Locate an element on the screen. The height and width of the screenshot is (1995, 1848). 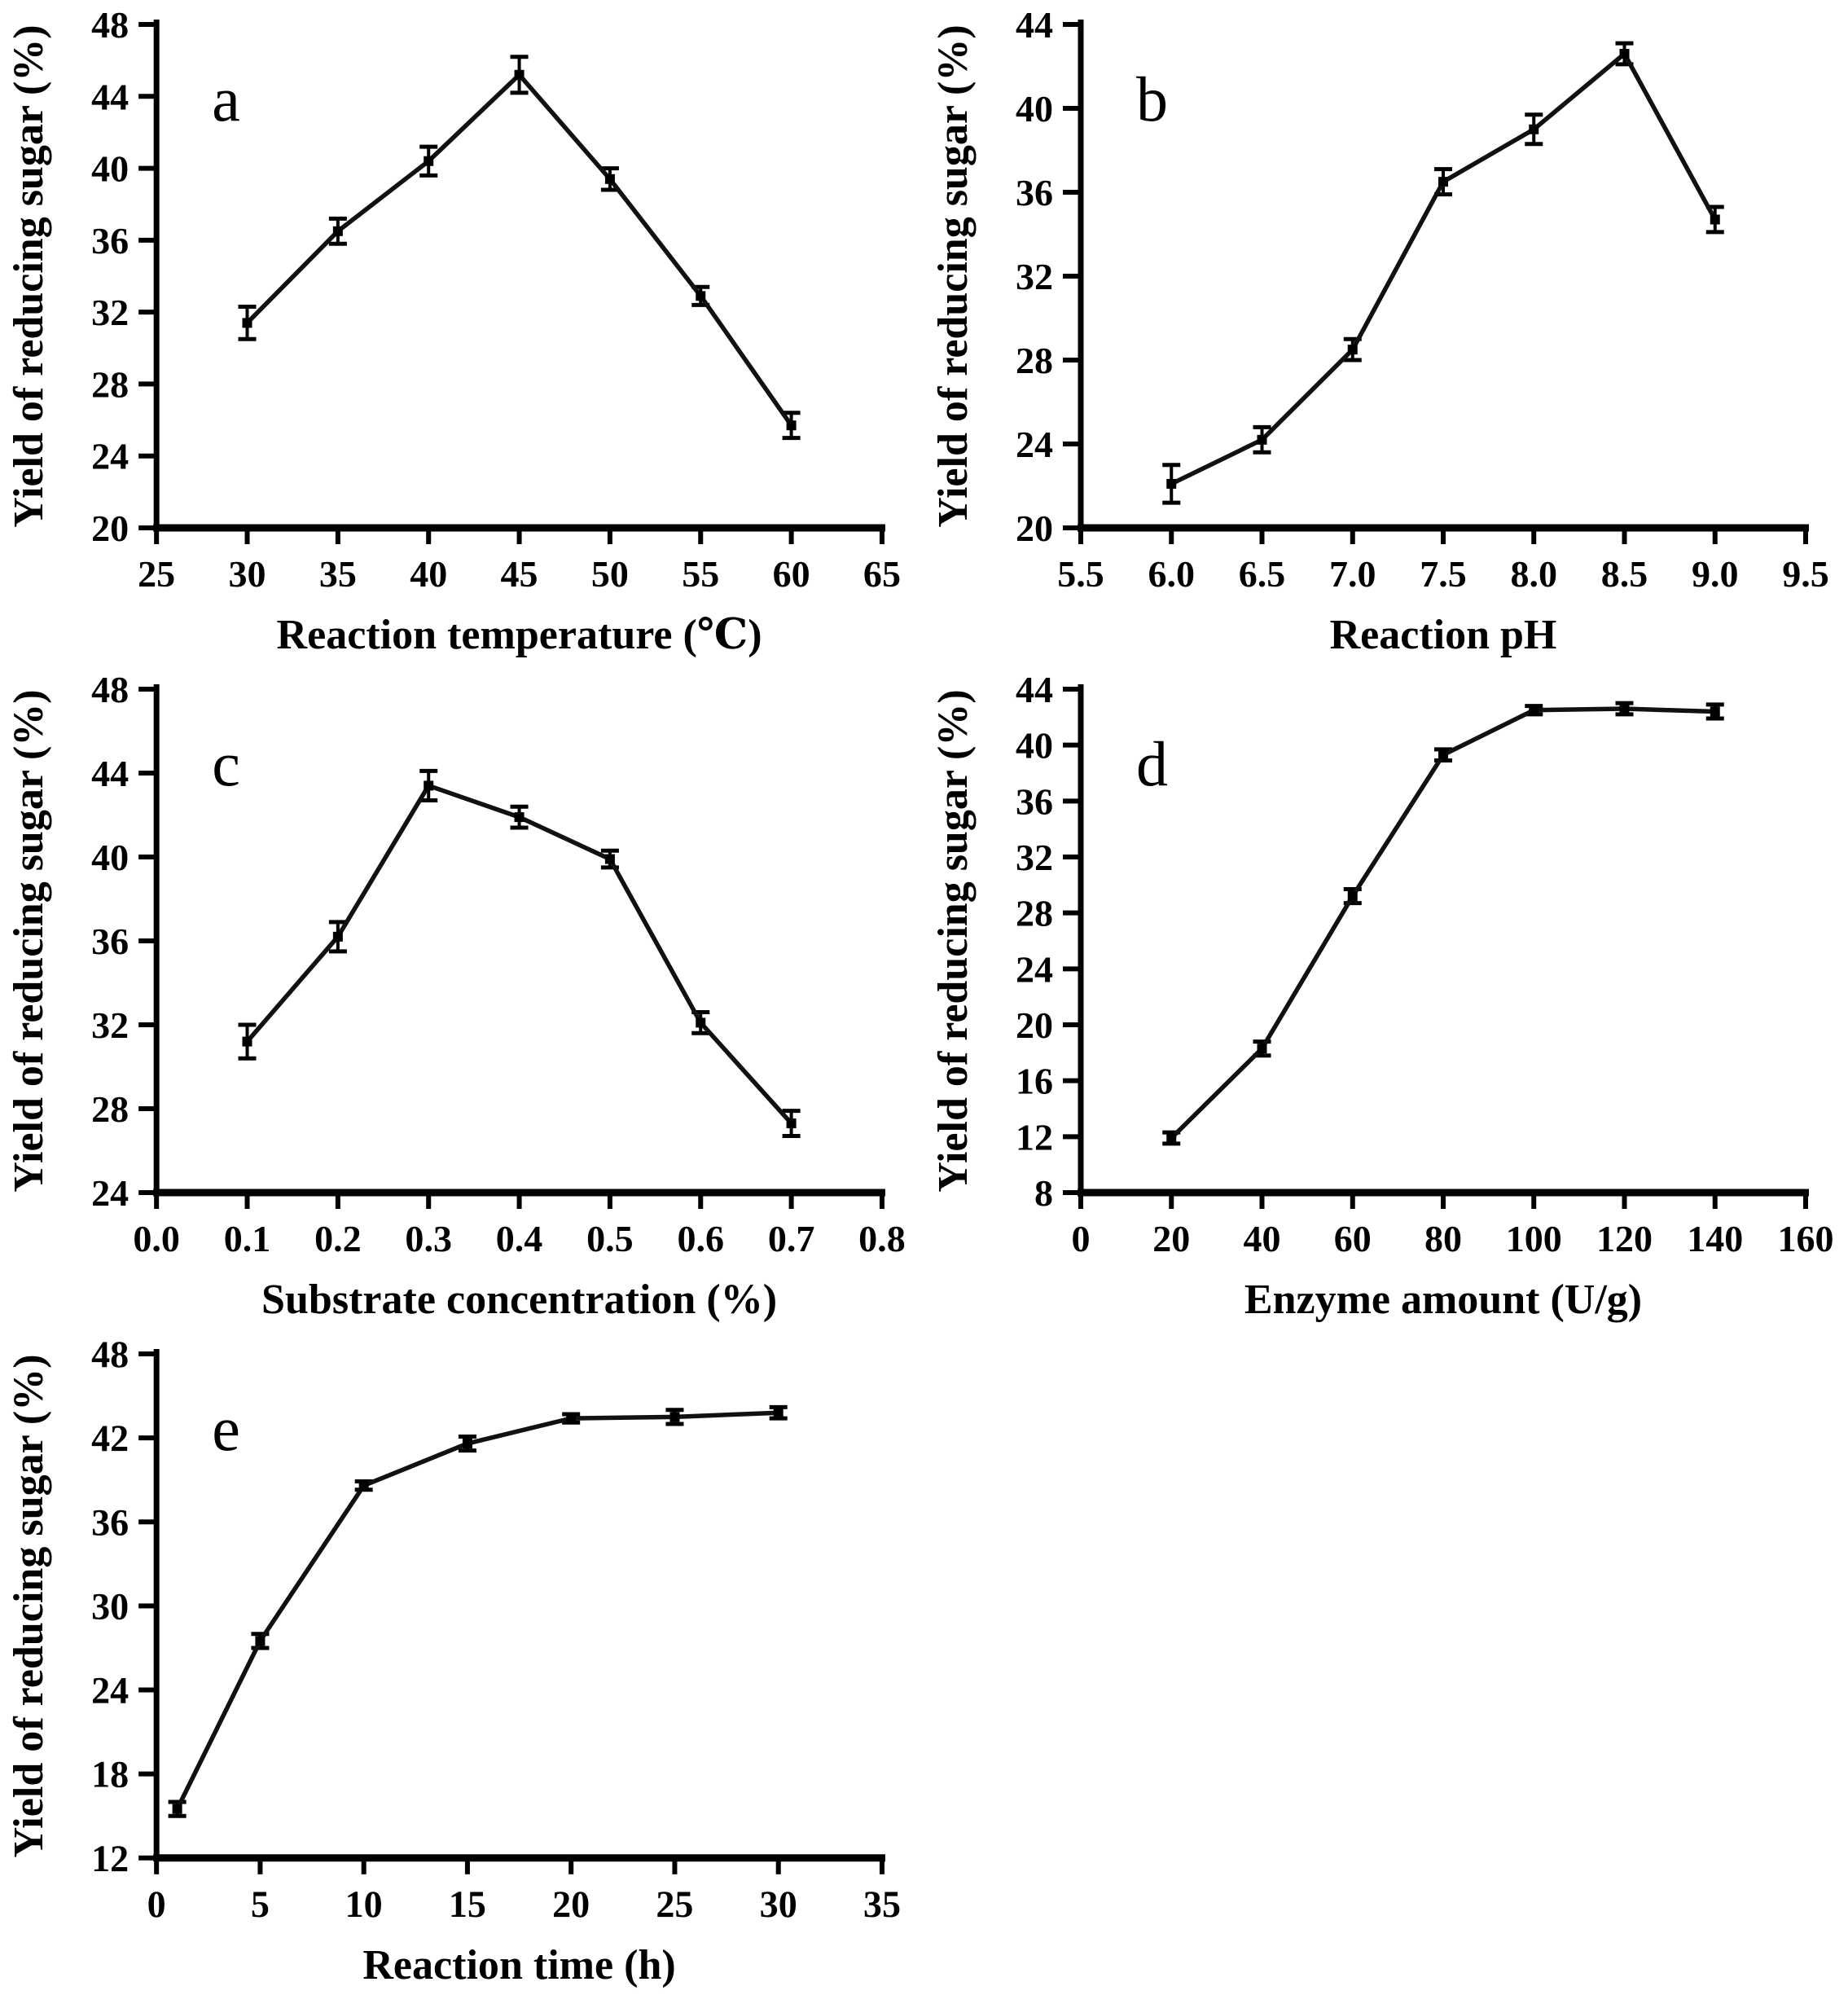
y-tick-label: 16 is located at coordinates (1035, 1081).